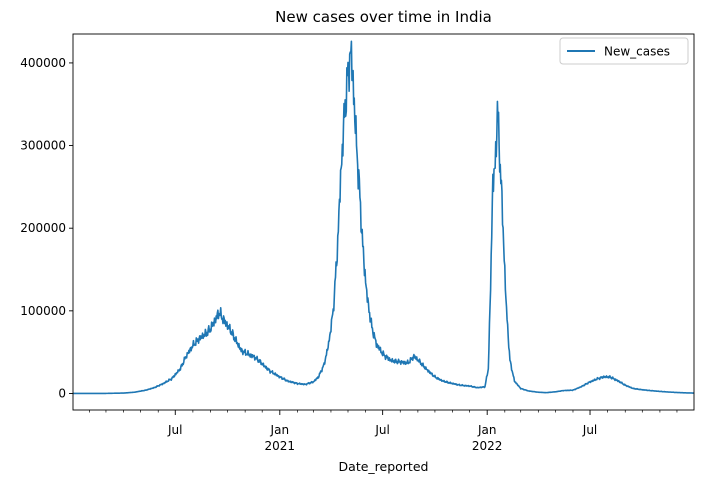 Image resolution: width=702 pixels, height=484 pixels. Describe the element at coordinates (383, 17) in the screenshot. I see `chart-title: New cases over time in India` at that location.